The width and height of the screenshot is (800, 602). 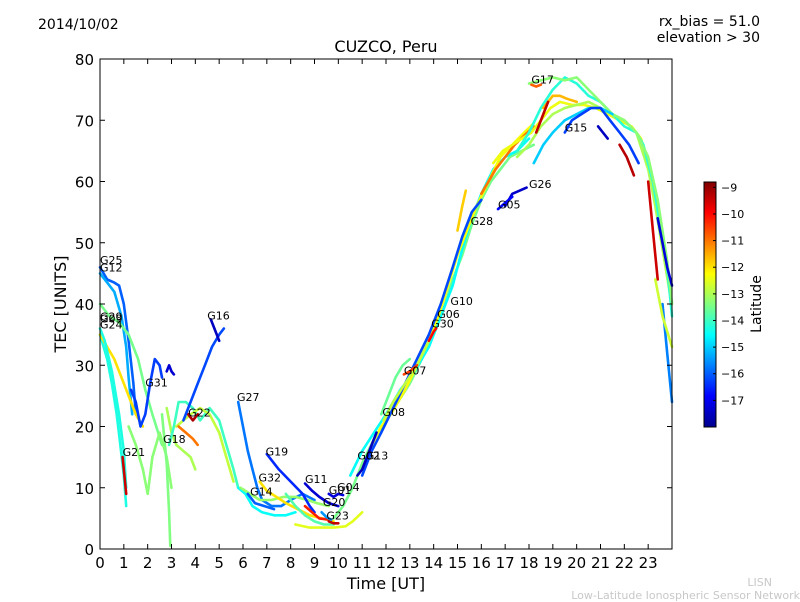 I want to click on x-tick-label-10: 10, so click(x=338, y=563).